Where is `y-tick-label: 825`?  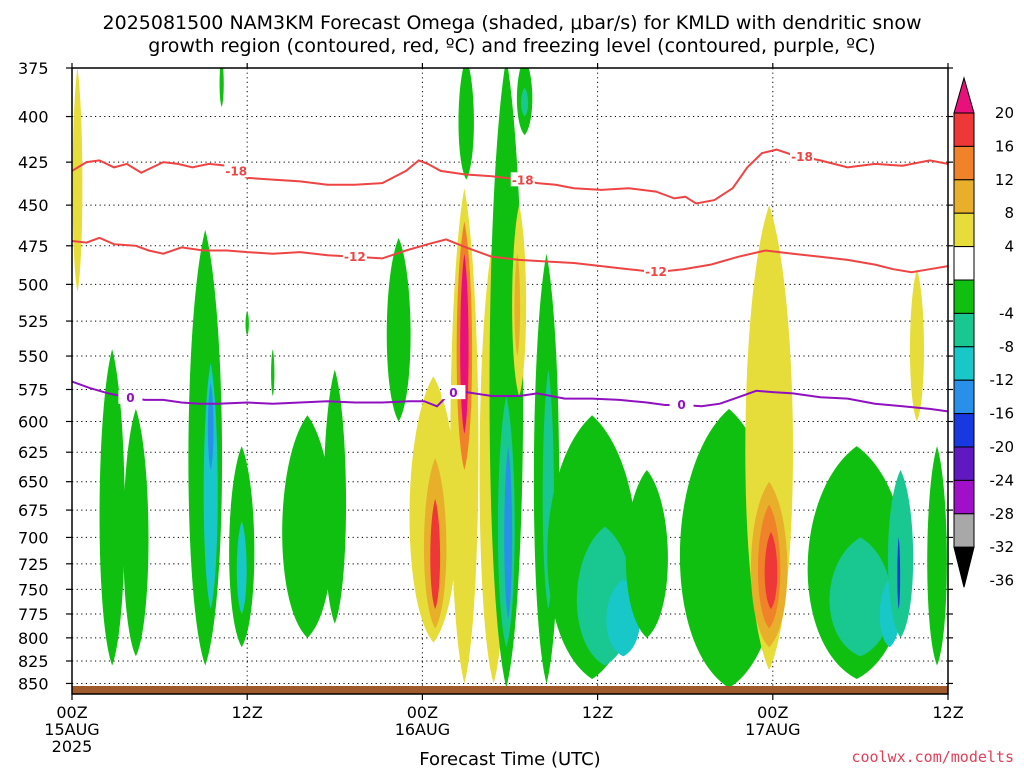 y-tick-label: 825 is located at coordinates (33, 661).